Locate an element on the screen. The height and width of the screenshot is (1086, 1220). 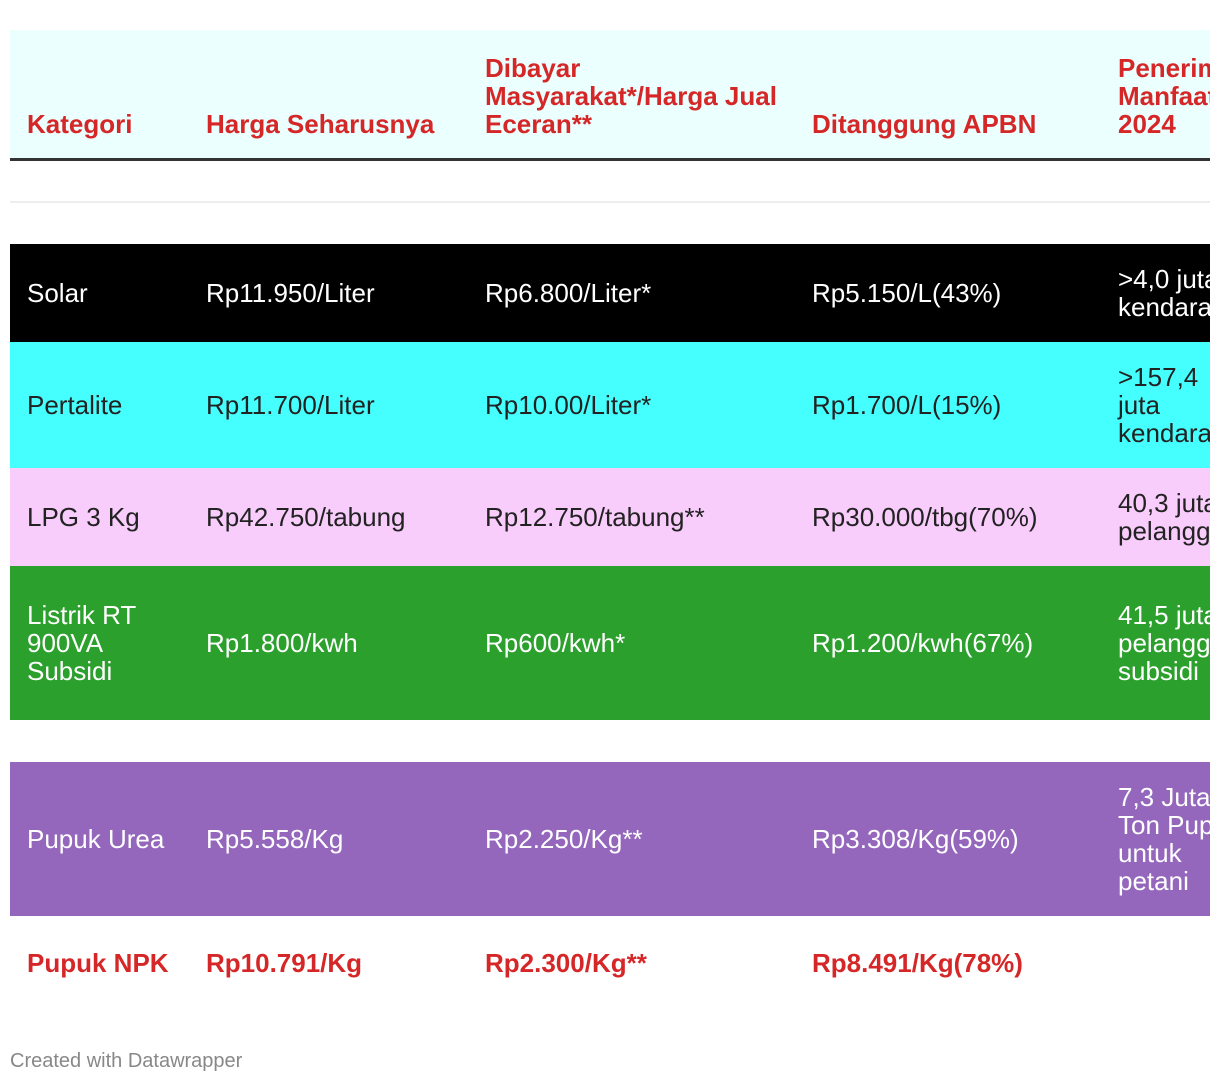
cell: Rp2.300/Kg** is located at coordinates (640, 963).